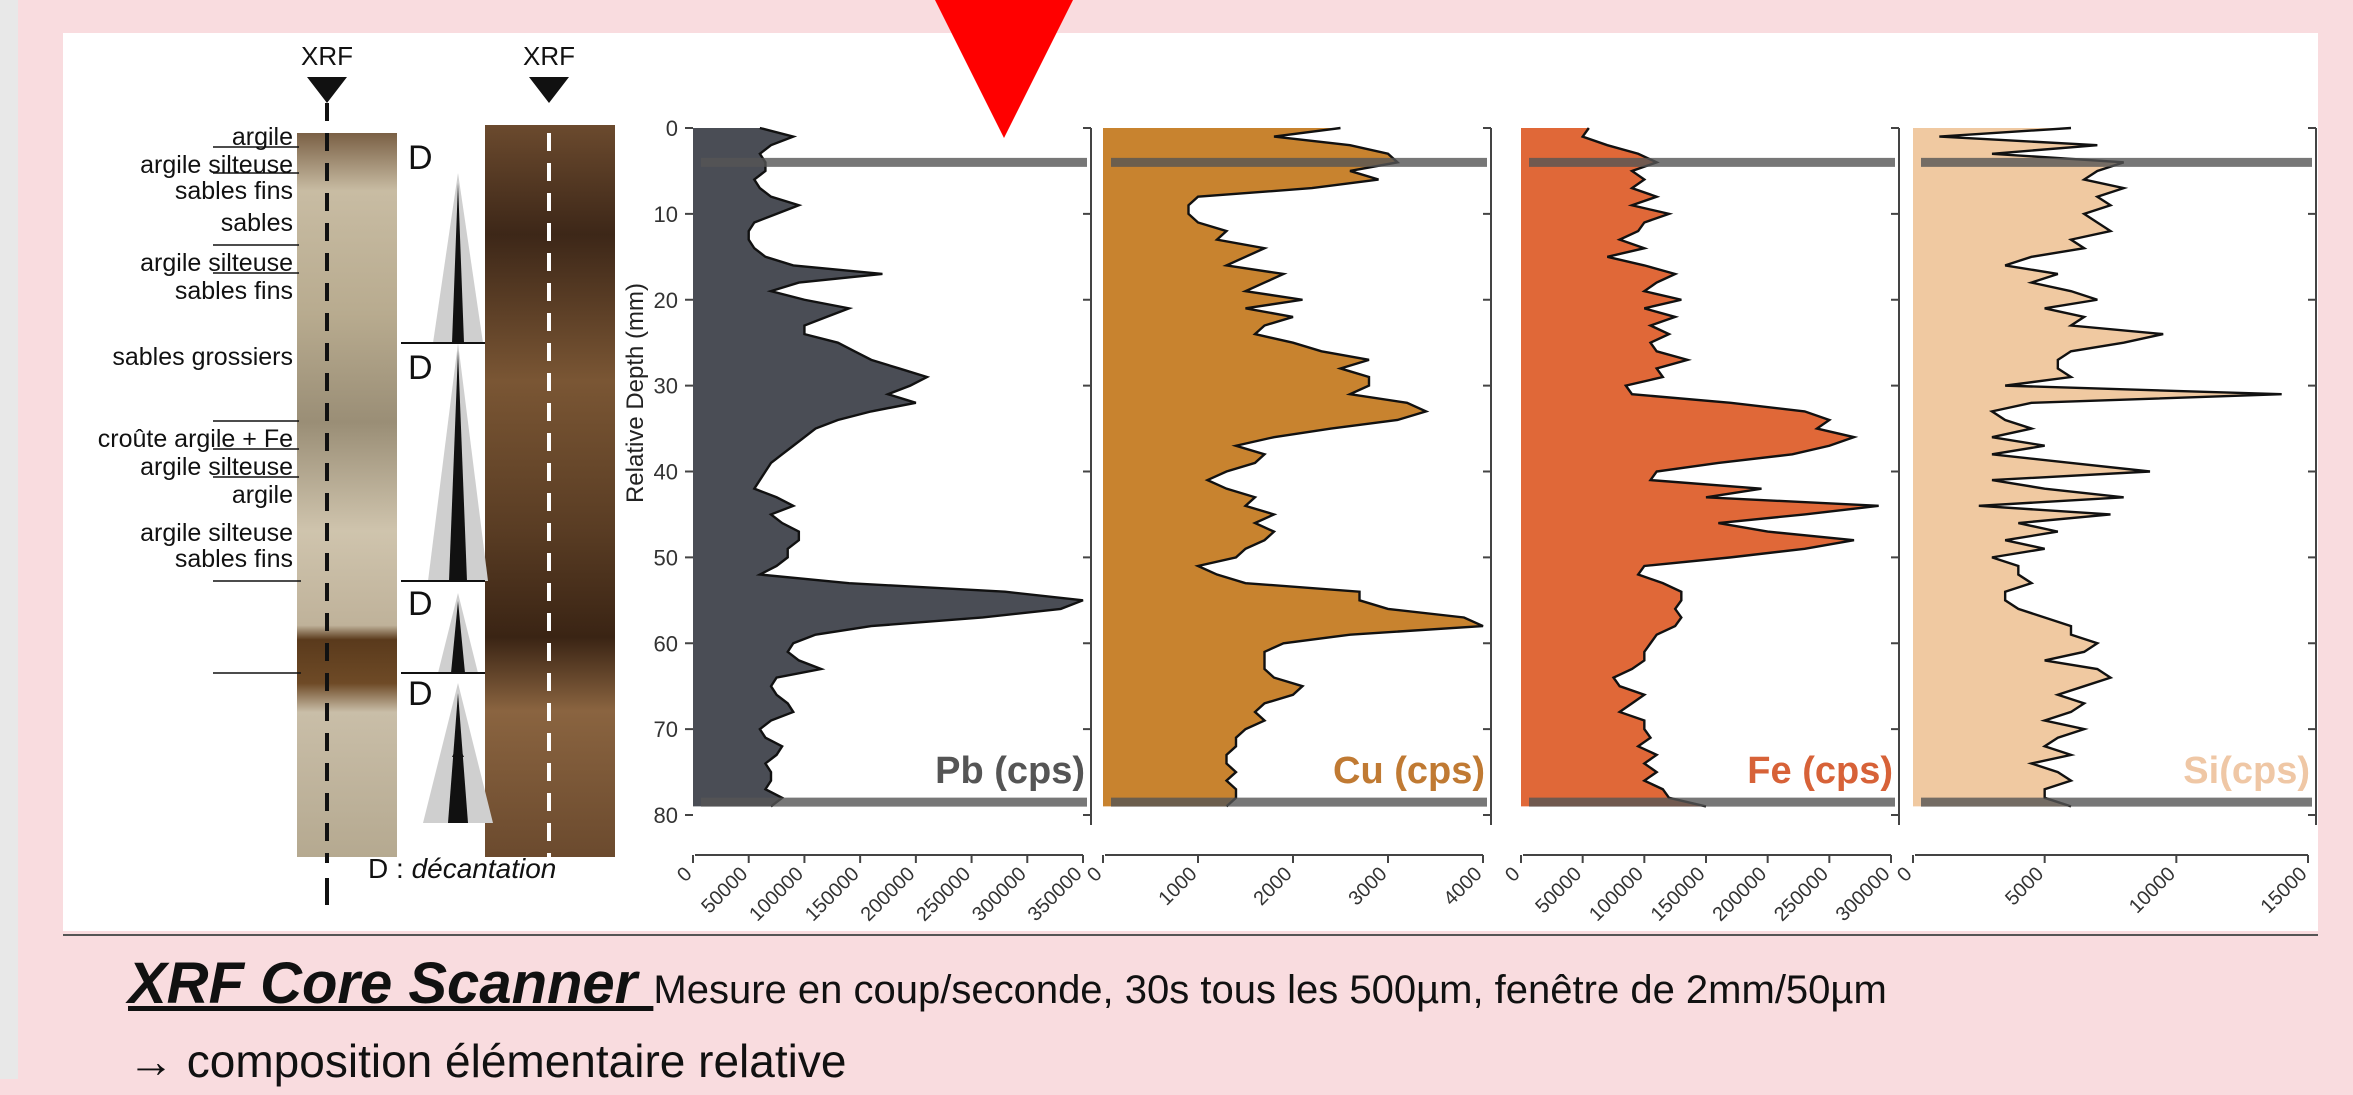 Image resolution: width=2353 pixels, height=1095 pixels. What do you see at coordinates (1190, 935) in the screenshot?
I see `caption-divider` at bounding box center [1190, 935].